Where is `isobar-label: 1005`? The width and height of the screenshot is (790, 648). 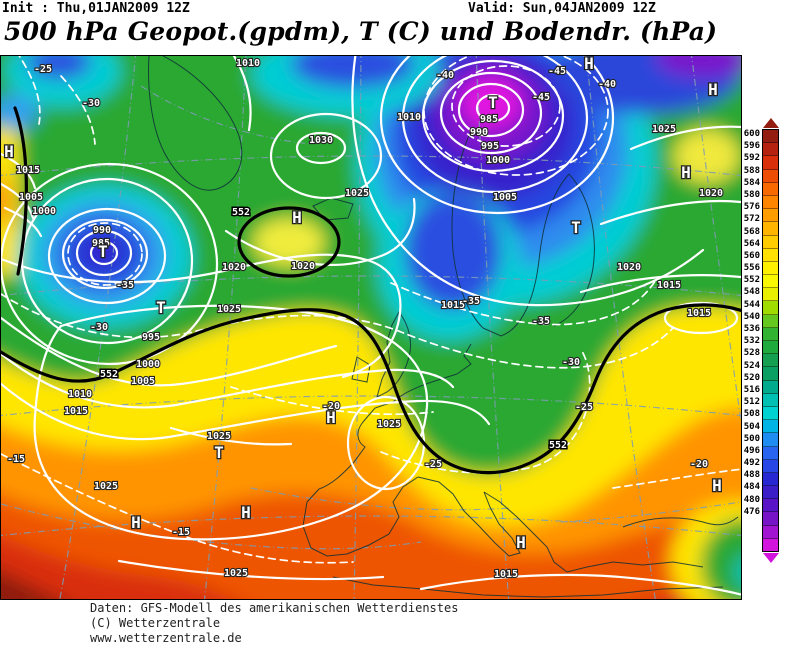
isobar-label: 1005 is located at coordinates (505, 197).